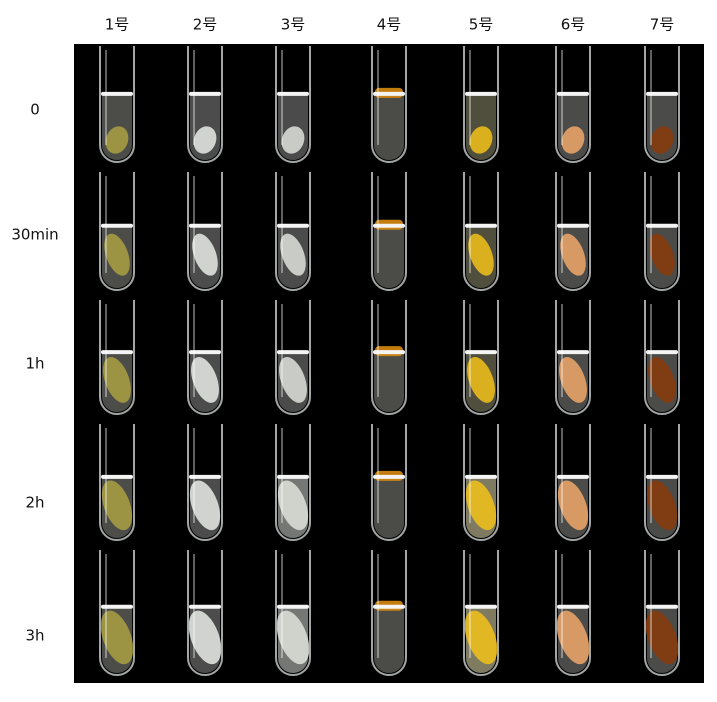 The width and height of the screenshot is (717, 702). I want to click on row-label: 1h, so click(34, 364).